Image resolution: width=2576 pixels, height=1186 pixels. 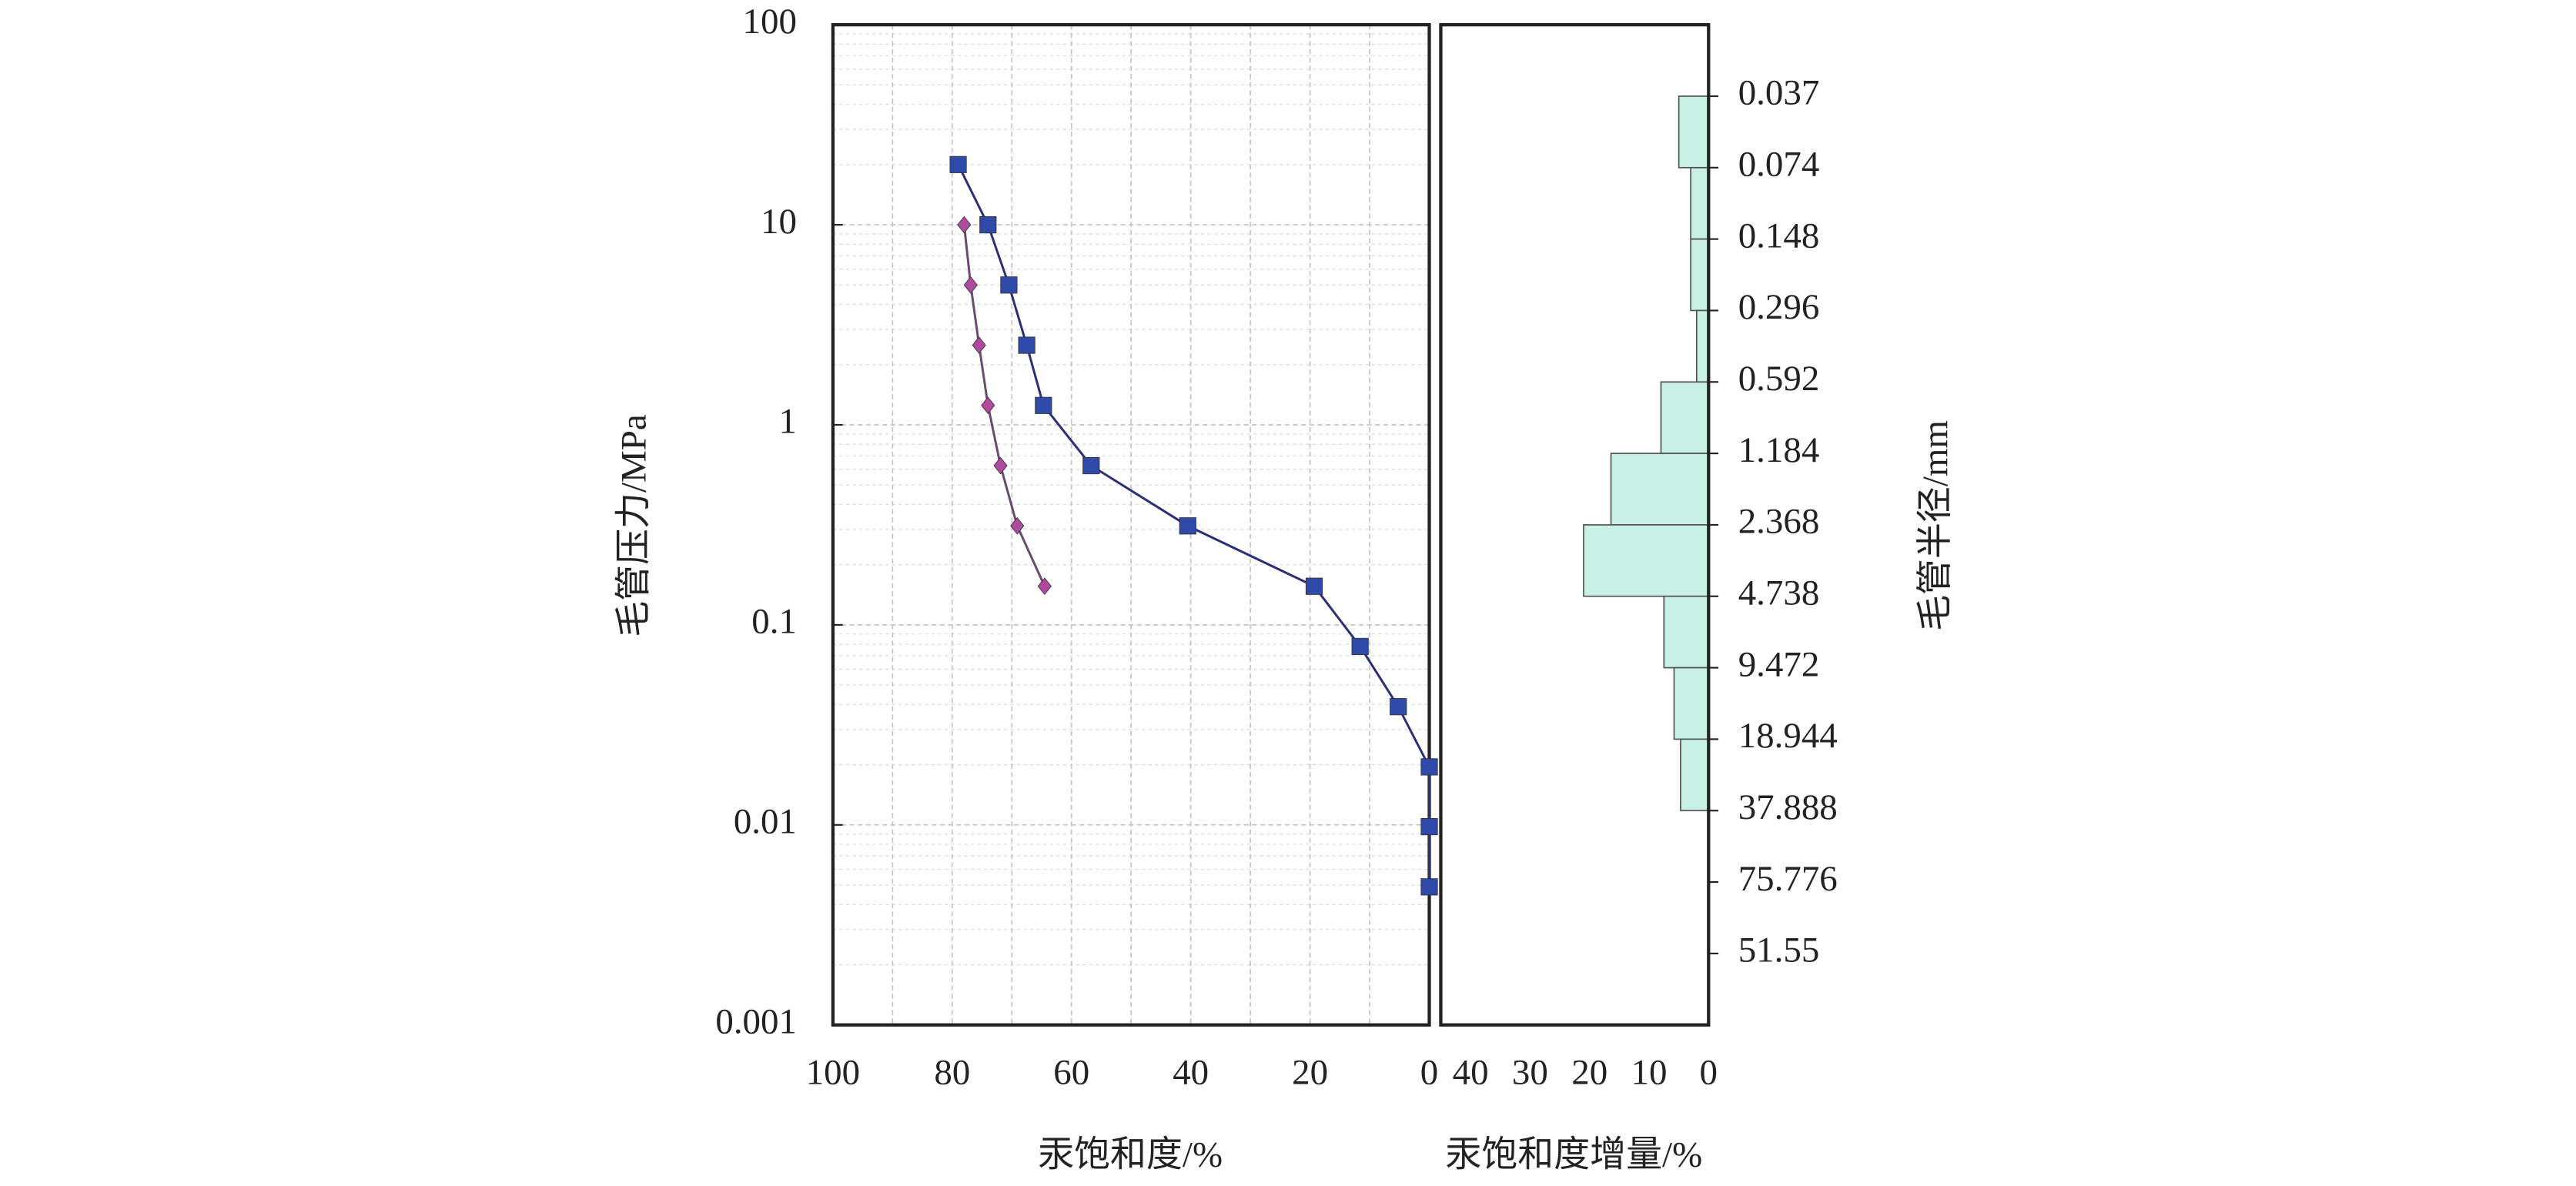 What do you see at coordinates (1779, 93) in the screenshot?
I see `y-tick-label: 0.037` at bounding box center [1779, 93].